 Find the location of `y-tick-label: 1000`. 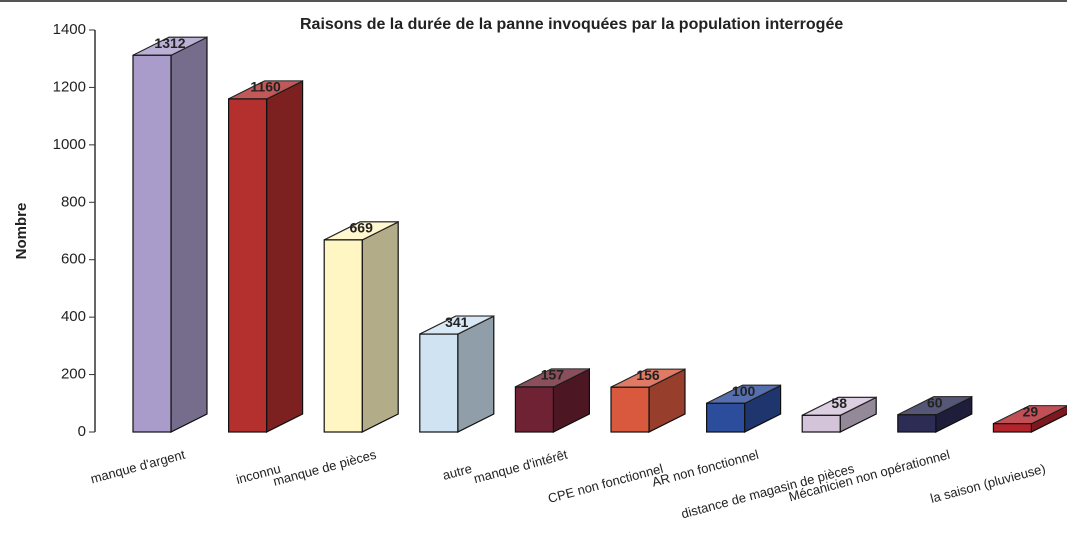

y-tick-label: 1000 is located at coordinates (69, 144).